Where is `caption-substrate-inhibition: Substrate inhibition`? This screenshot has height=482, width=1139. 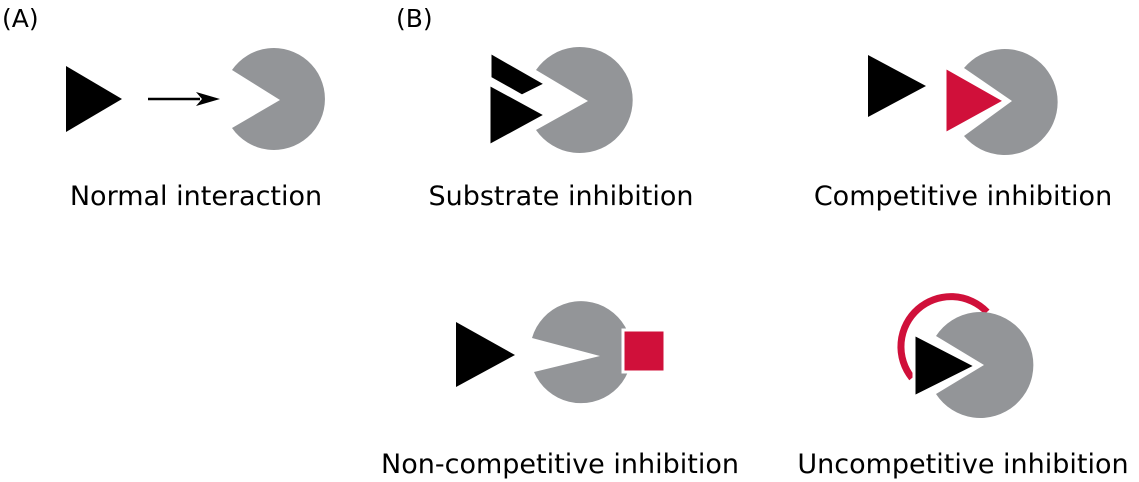 caption-substrate-inhibition: Substrate inhibition is located at coordinates (561, 196).